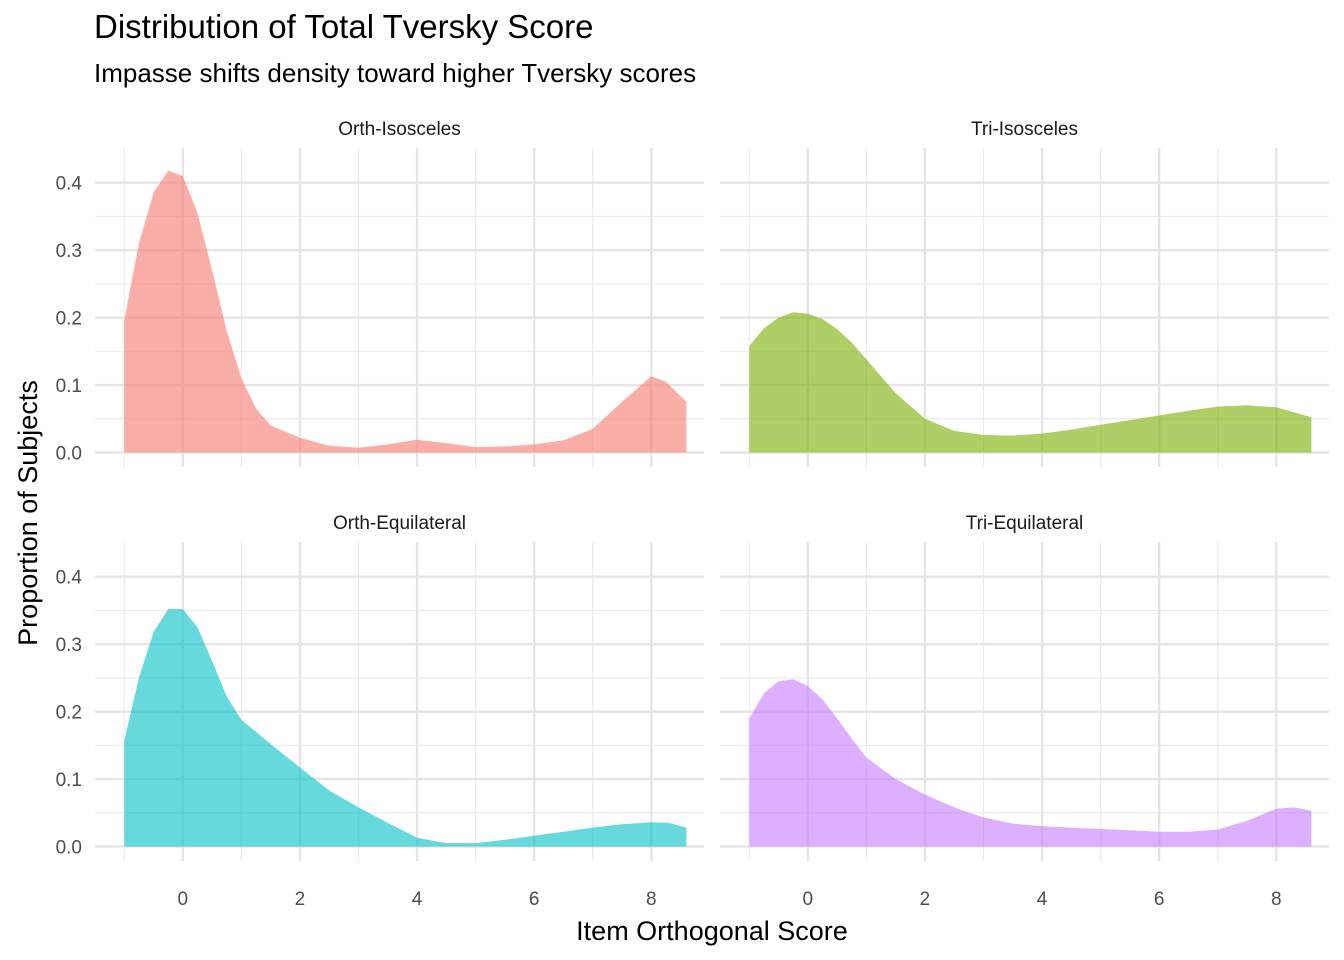 This screenshot has height=960, width=1344. I want to click on density-area-orth-isosceles, so click(405, 311).